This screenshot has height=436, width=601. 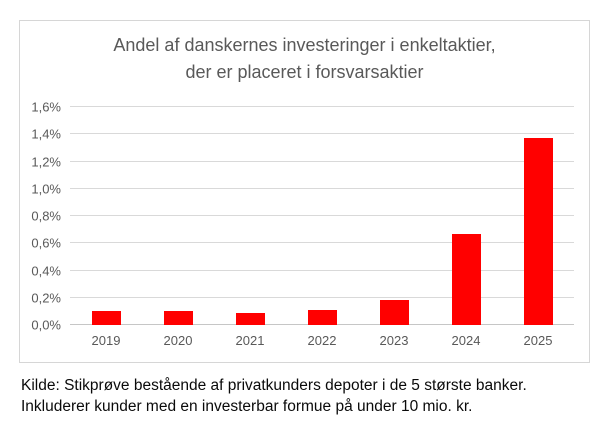 I want to click on y-tick-label: 0,8%, so click(x=46, y=216).